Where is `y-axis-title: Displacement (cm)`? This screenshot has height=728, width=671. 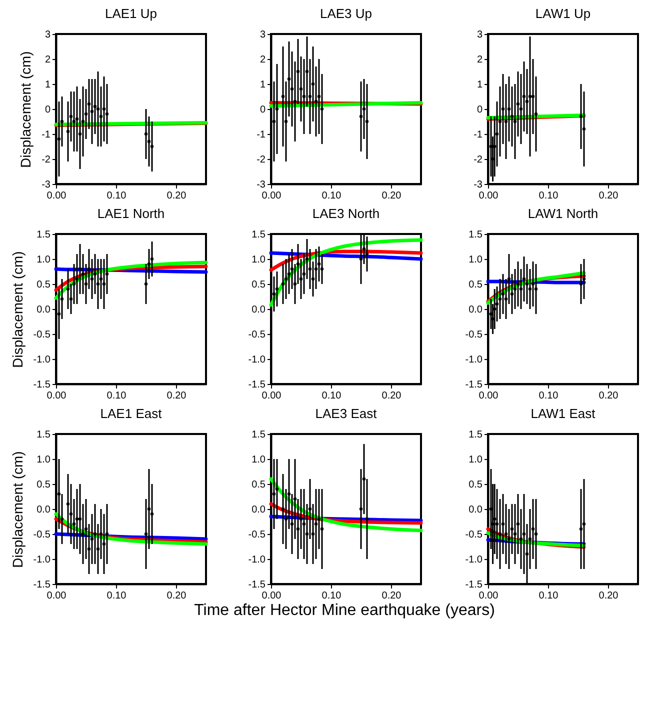 y-axis-title: Displacement (cm) is located at coordinates (17, 509).